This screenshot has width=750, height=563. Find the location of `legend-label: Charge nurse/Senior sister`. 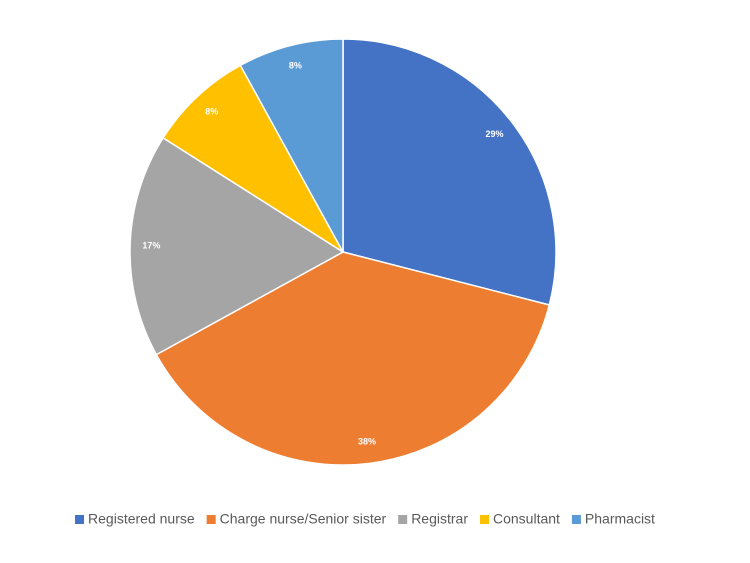

legend-label: Charge nurse/Senior sister is located at coordinates (303, 519).